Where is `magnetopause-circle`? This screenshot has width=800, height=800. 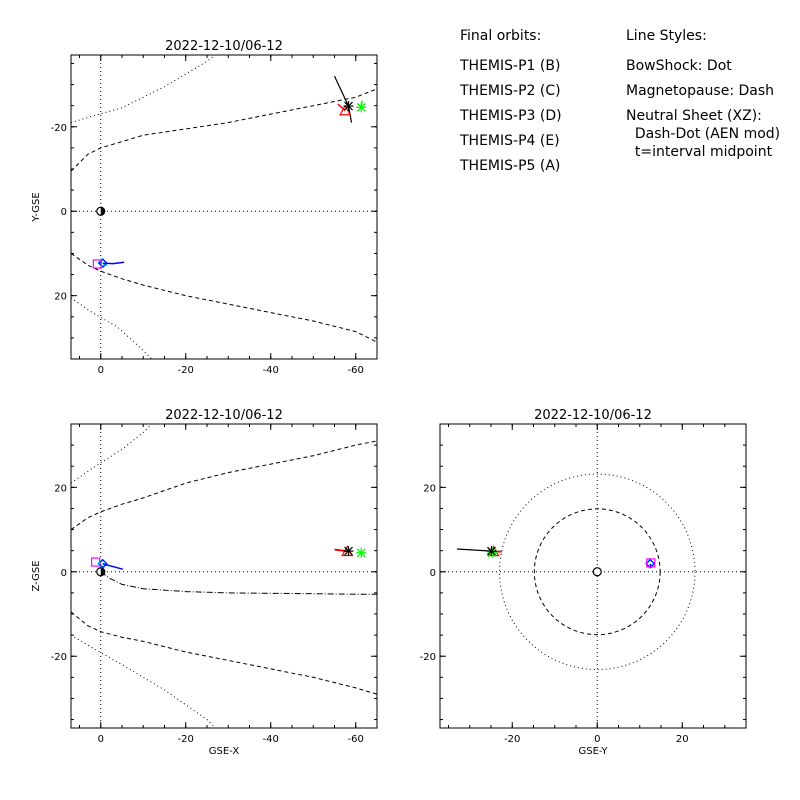
magnetopause-circle is located at coordinates (597, 572).